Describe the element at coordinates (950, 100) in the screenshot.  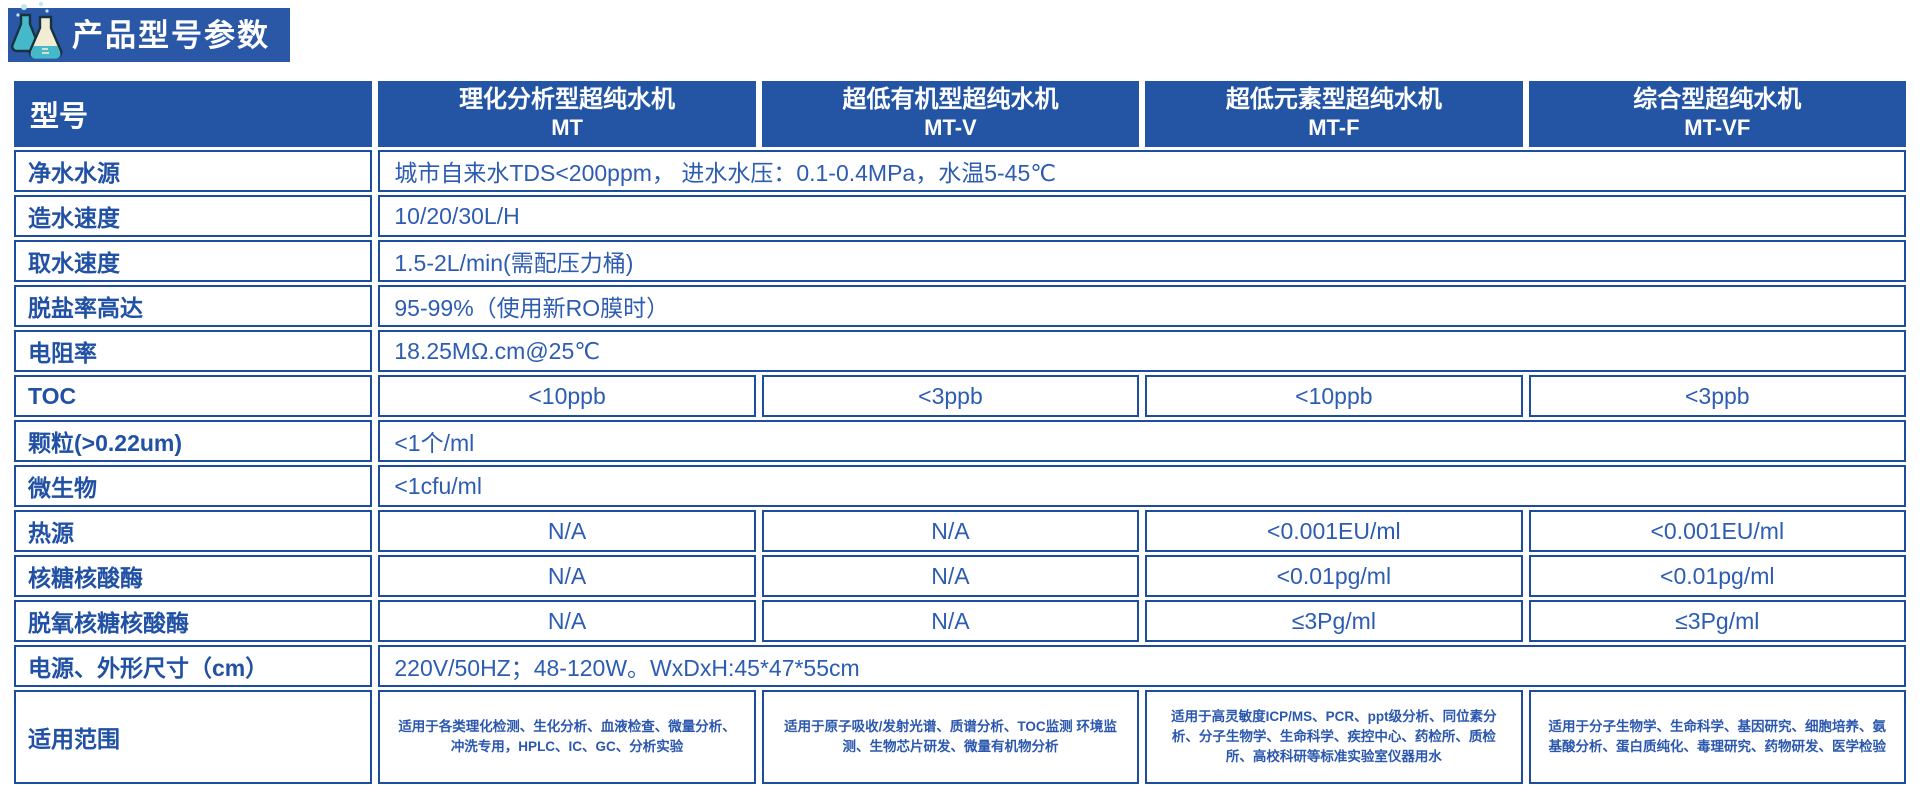
I see `column-name: 超低有机型超纯水机` at that location.